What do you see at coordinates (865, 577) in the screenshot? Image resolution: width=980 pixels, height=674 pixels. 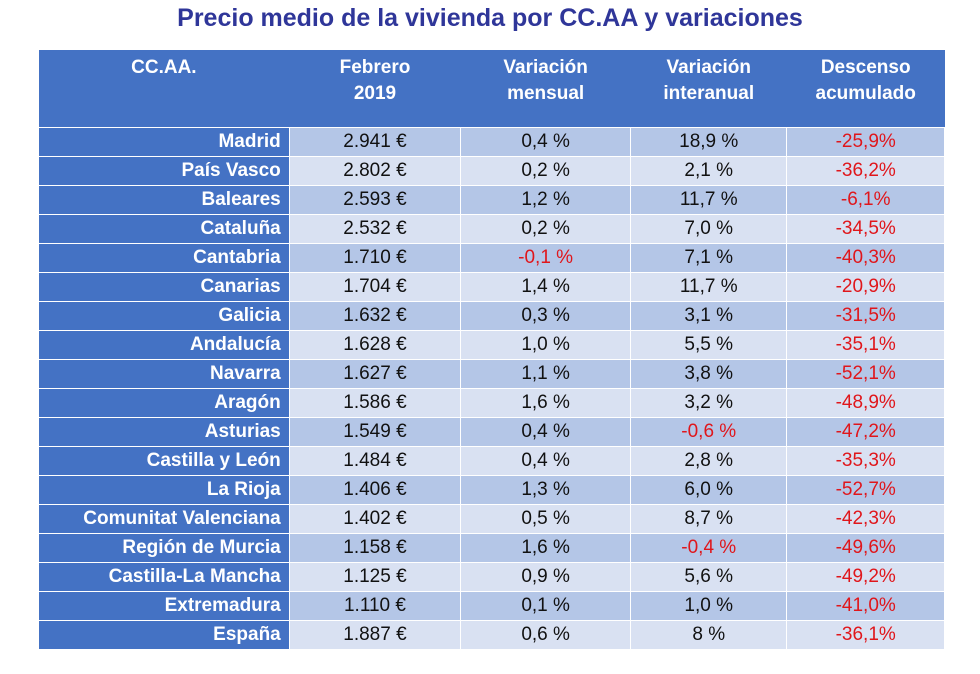 I see `table-cell: -49,2%` at bounding box center [865, 577].